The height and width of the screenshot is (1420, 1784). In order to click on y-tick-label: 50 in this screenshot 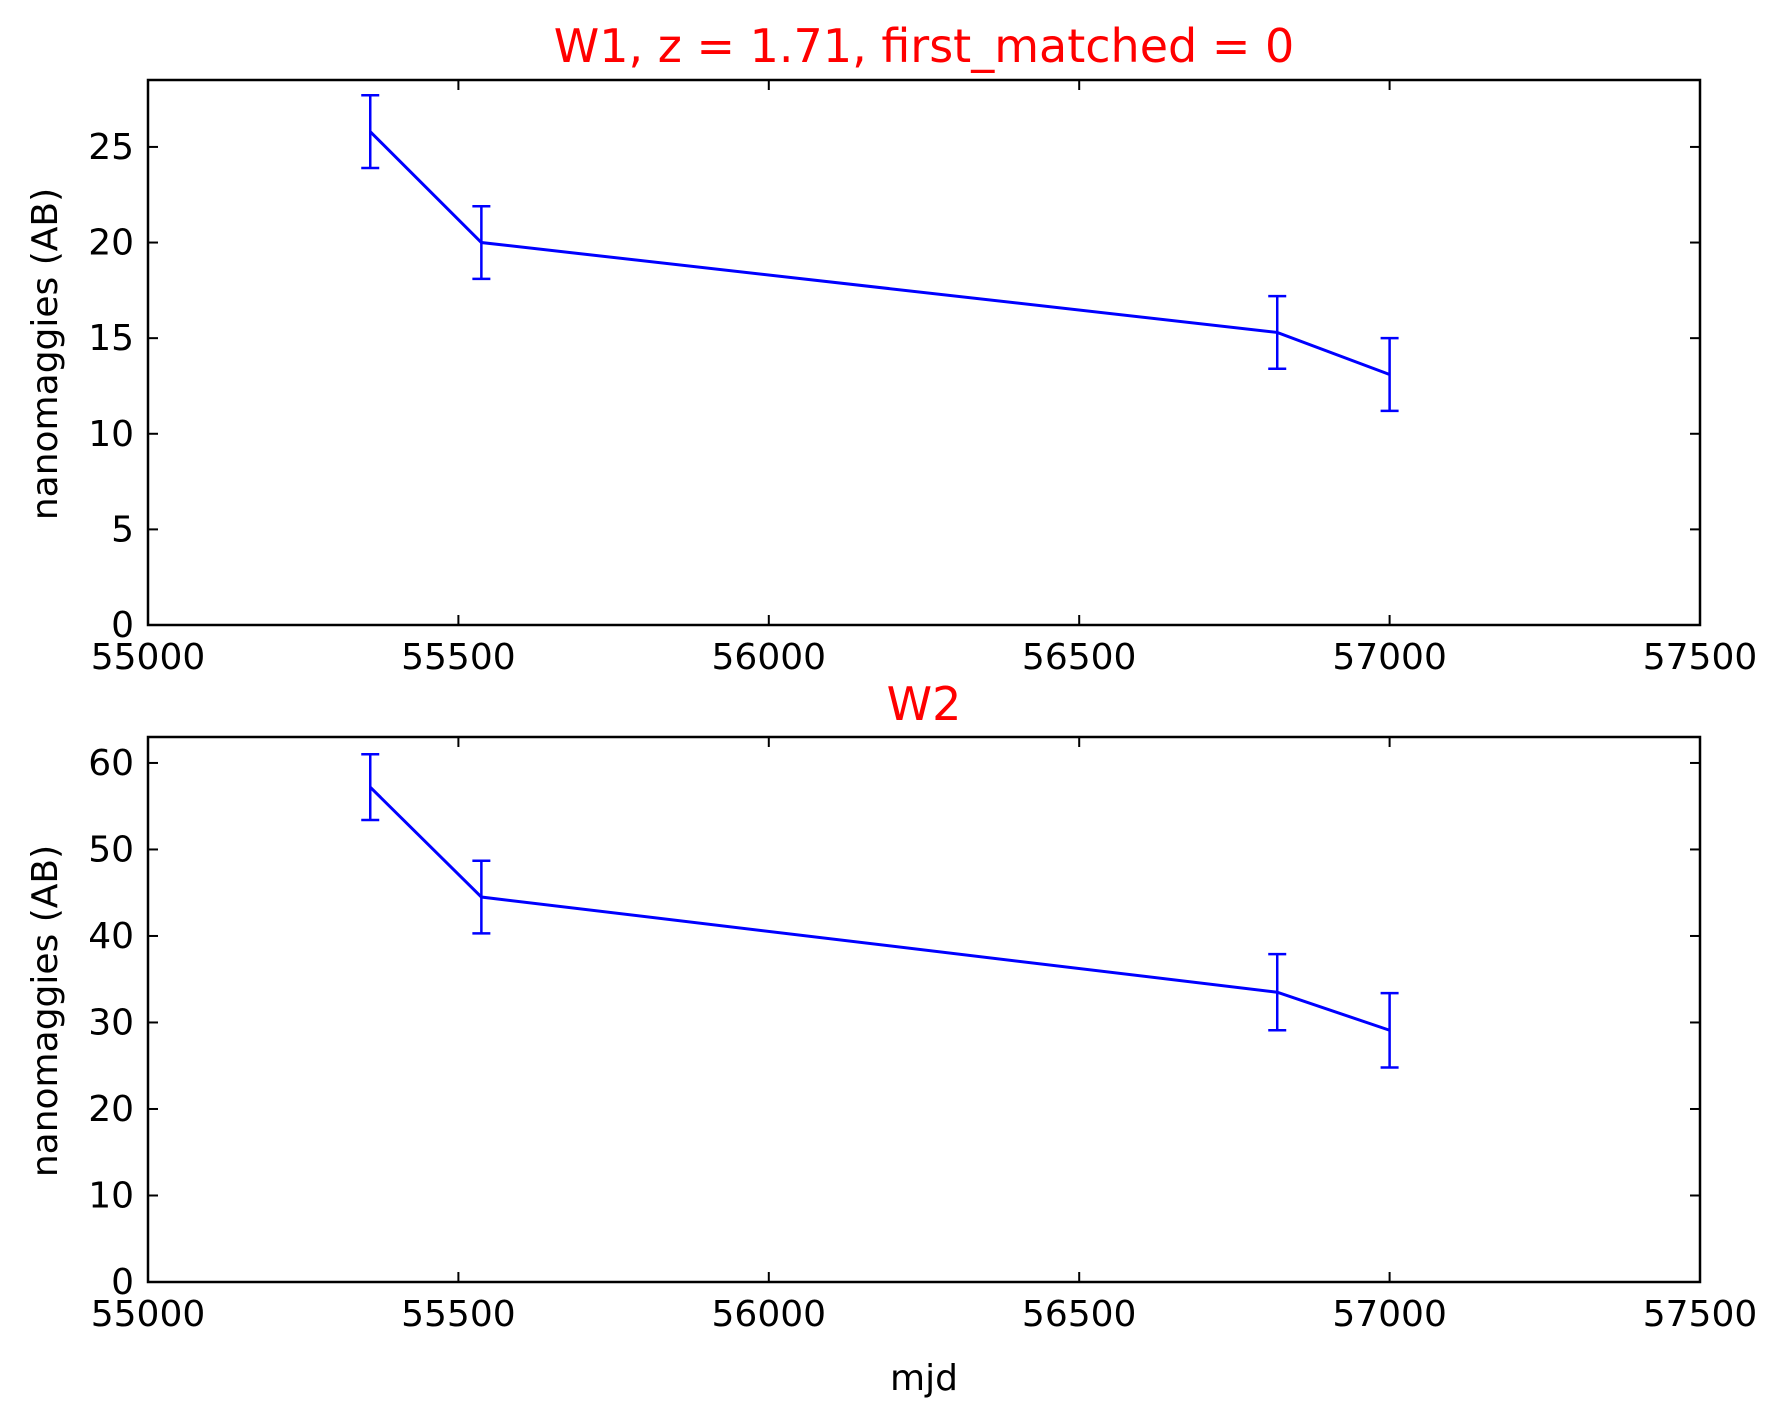, I will do `click(111, 849)`.